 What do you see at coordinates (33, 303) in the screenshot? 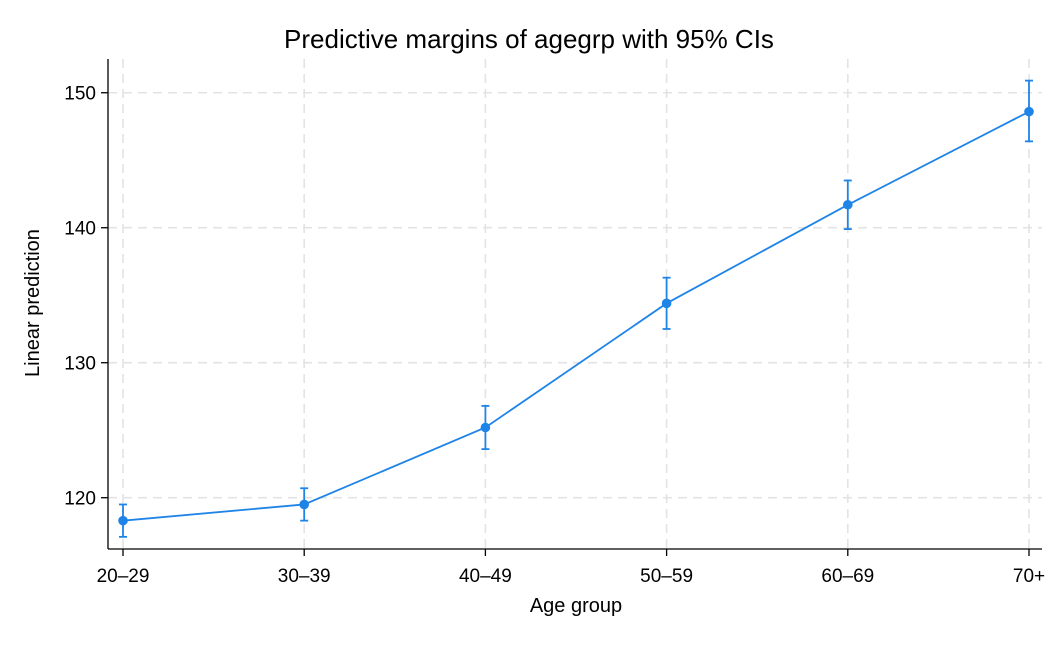
I see `y-axis-label: Linear prediction` at bounding box center [33, 303].